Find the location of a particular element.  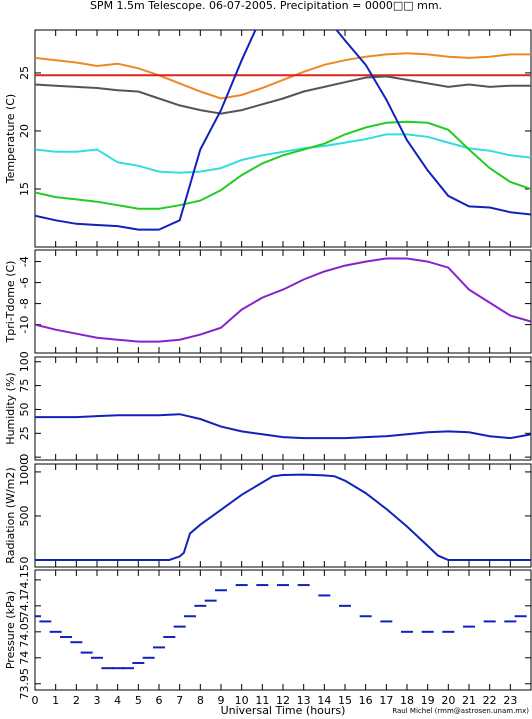

x-tick-label: 13 is located at coordinates (304, 700).